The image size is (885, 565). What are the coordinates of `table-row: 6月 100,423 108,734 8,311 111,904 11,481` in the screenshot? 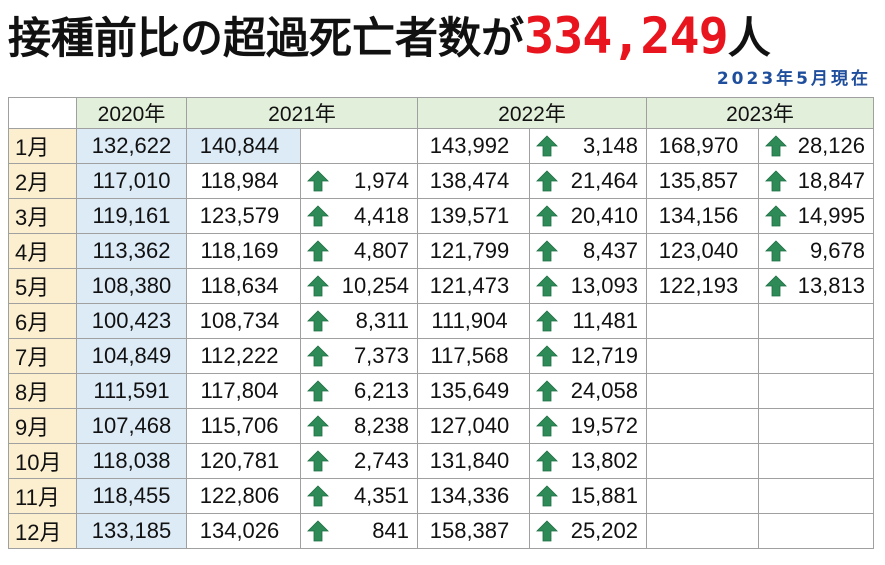 It's located at (441, 321).